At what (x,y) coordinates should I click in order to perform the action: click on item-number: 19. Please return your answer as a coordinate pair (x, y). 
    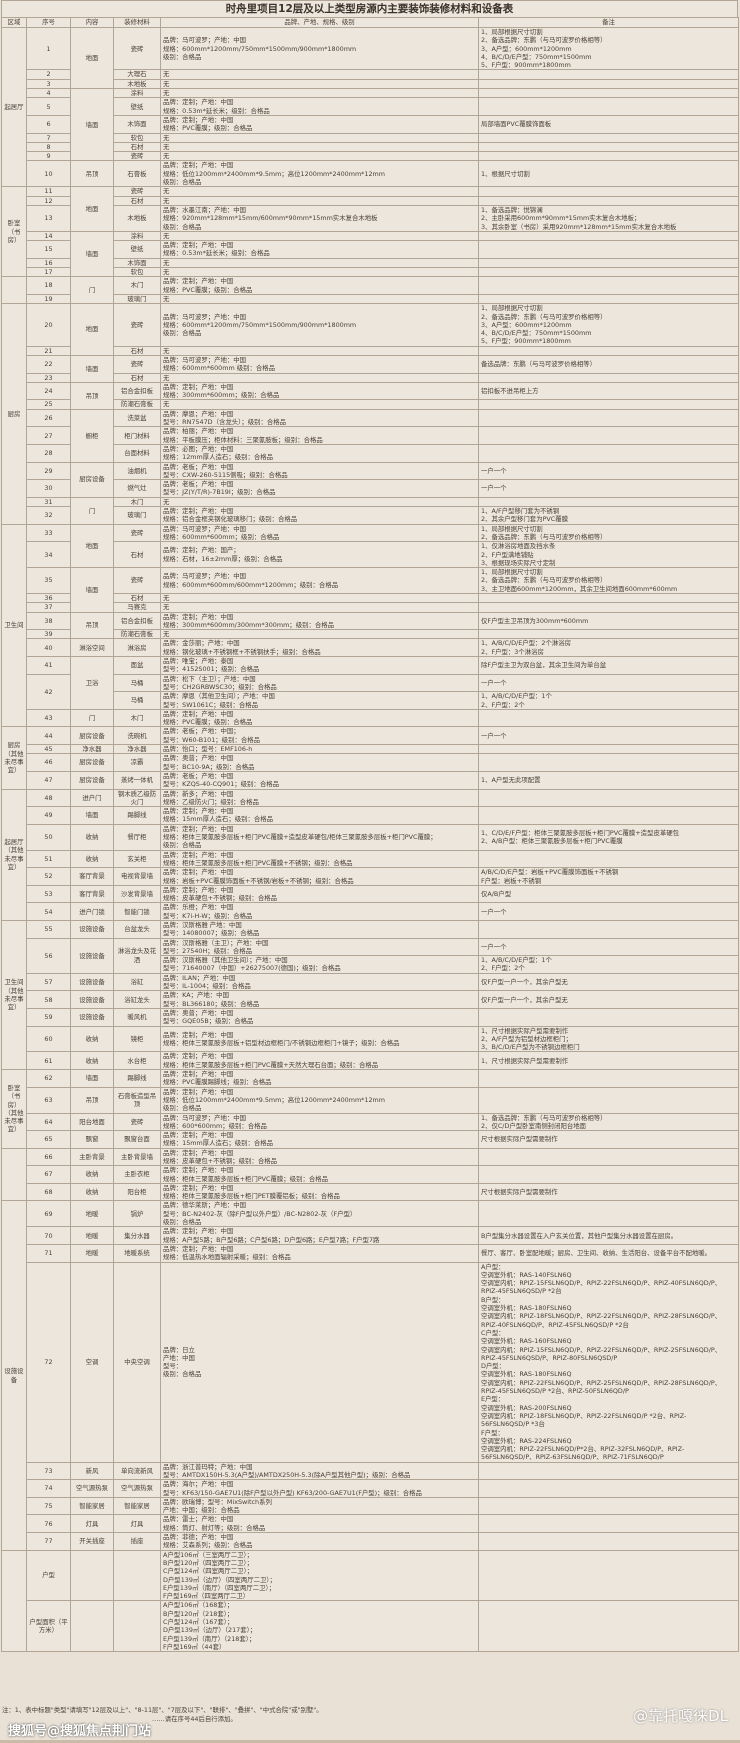
    Looking at the image, I should click on (48, 299).